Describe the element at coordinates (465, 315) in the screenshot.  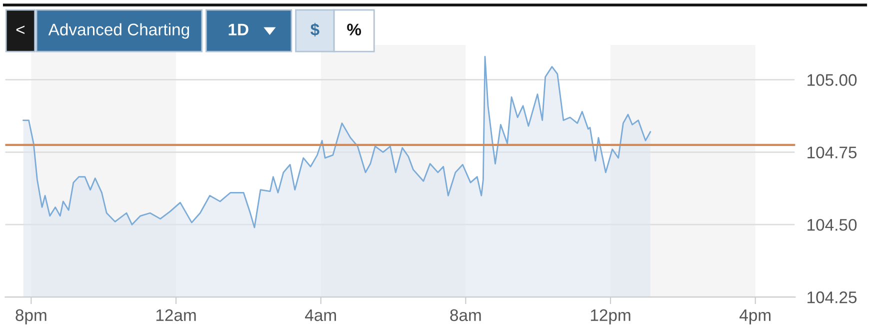
I see `x-tick-label: 8am` at that location.